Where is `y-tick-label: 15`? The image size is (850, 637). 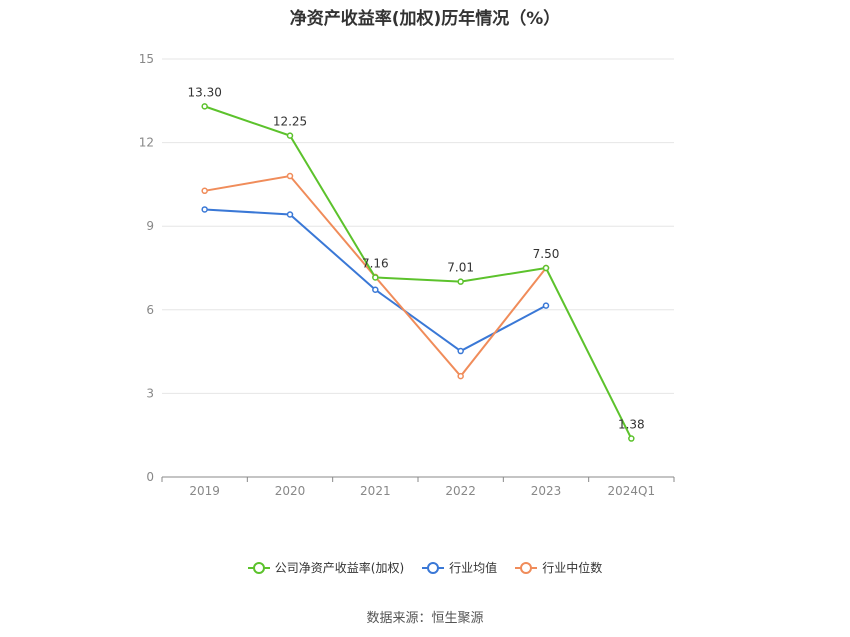 y-tick-label: 15 is located at coordinates (146, 59).